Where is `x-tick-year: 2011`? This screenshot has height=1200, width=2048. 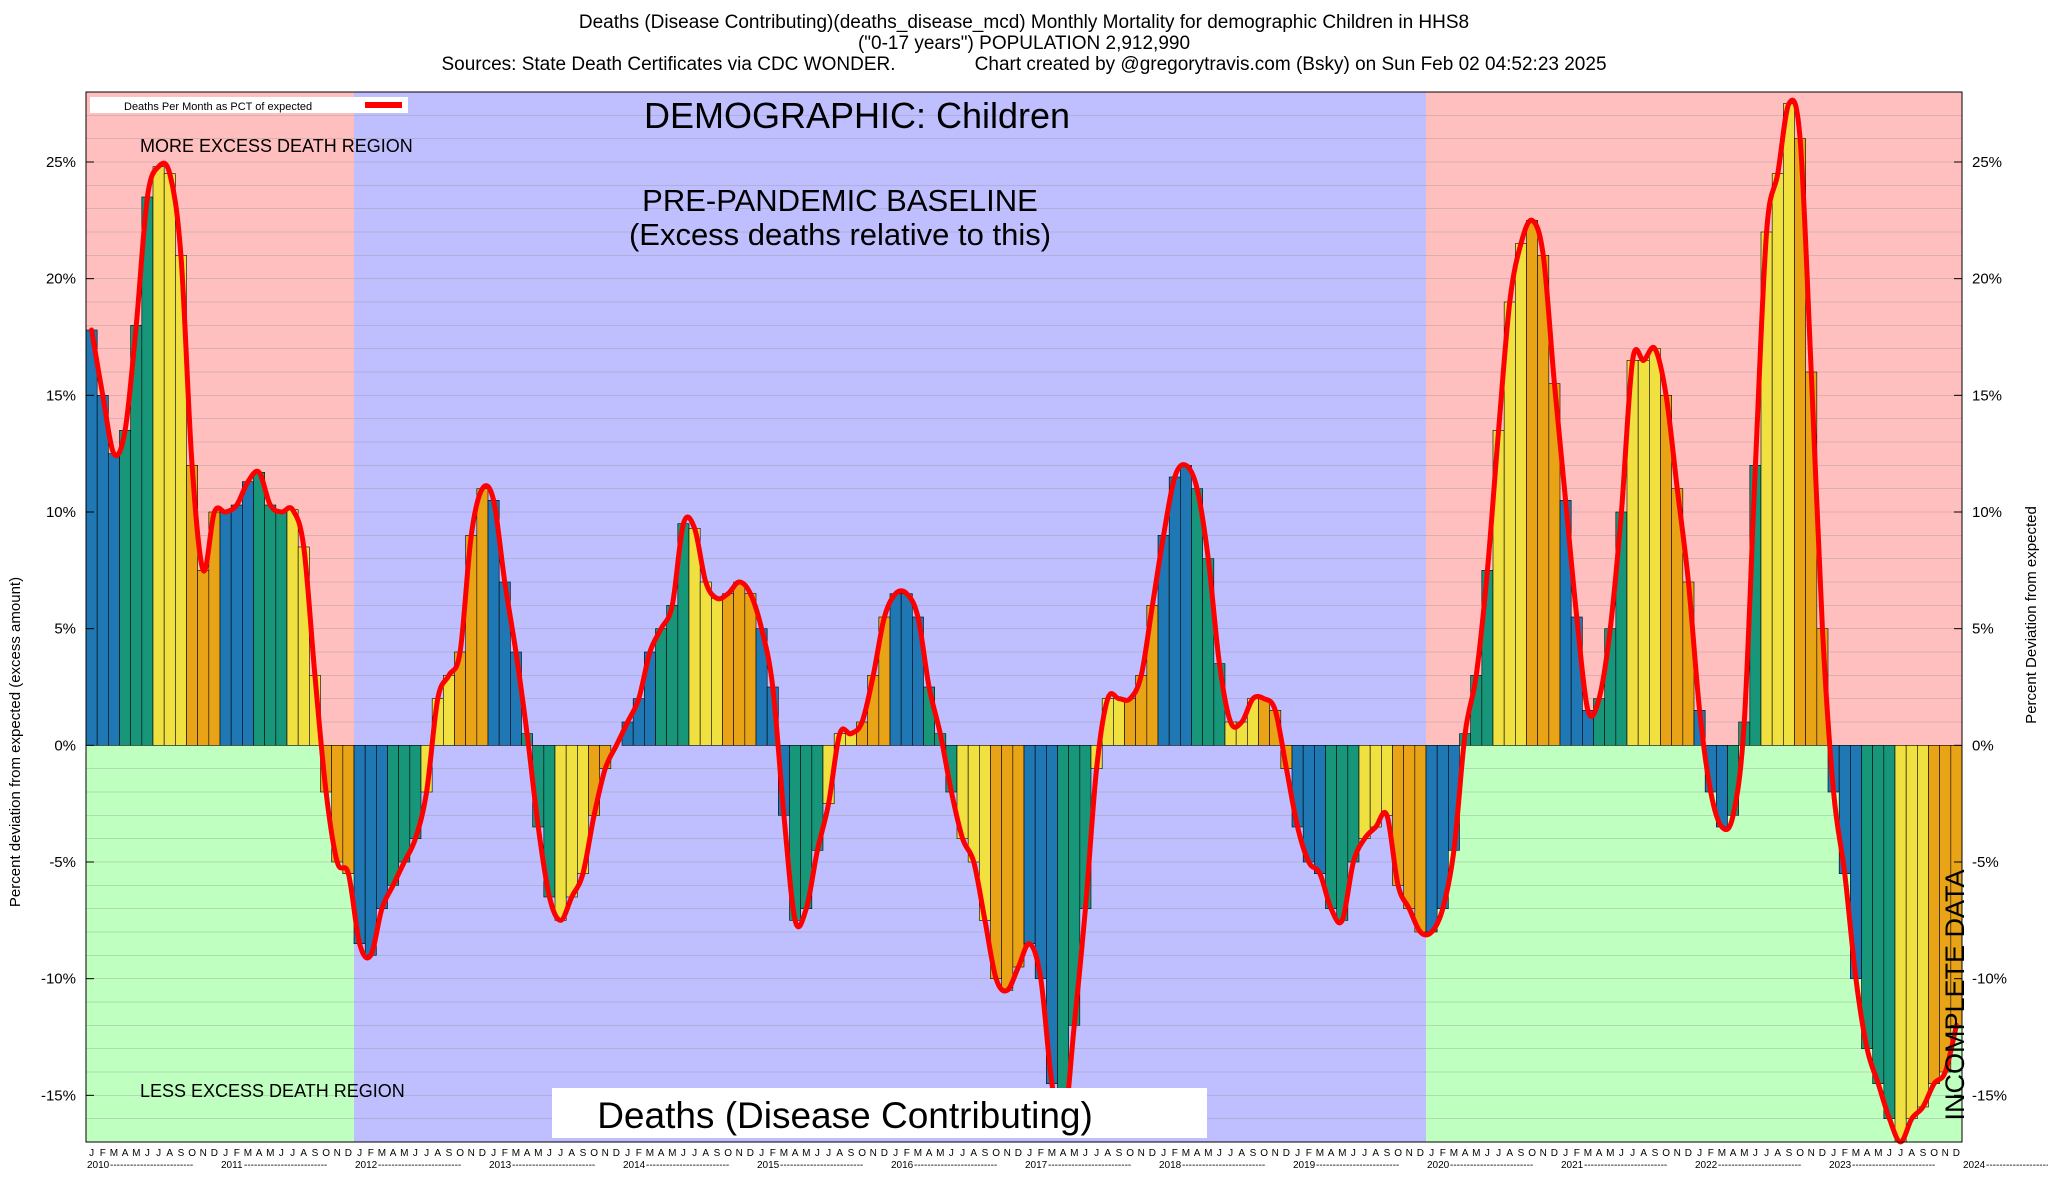 x-tick-year: 2011 is located at coordinates (232, 1165).